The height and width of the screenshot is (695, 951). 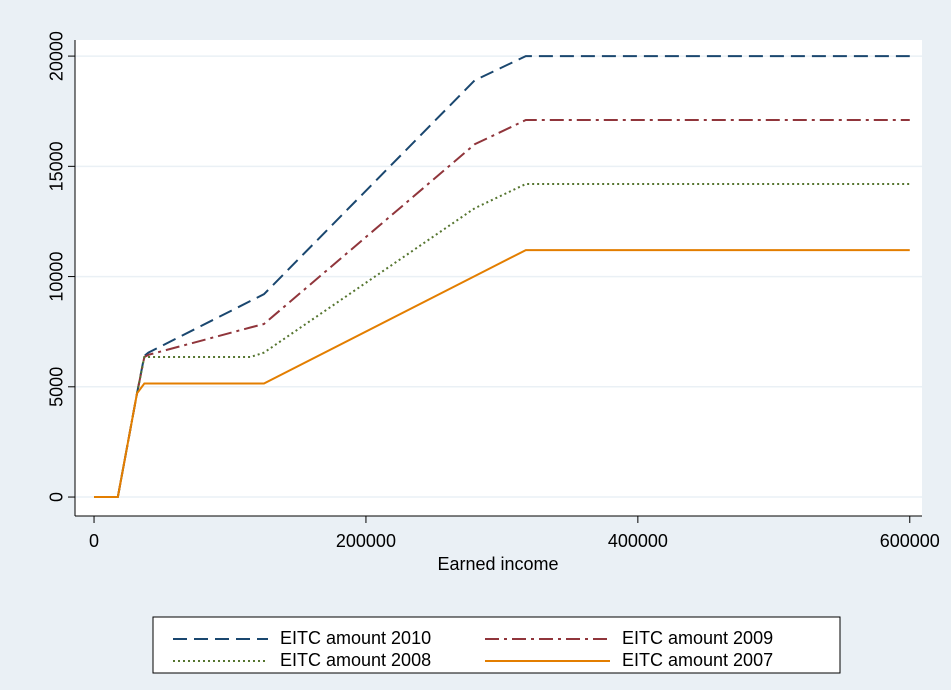 I want to click on y-tick-label: 0, so click(x=57, y=497).